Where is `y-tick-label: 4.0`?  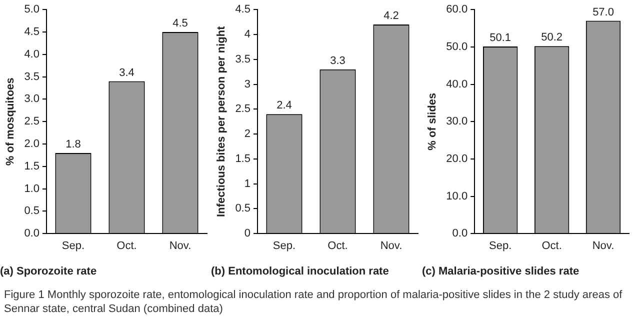 y-tick-label: 4.0 is located at coordinates (32, 54).